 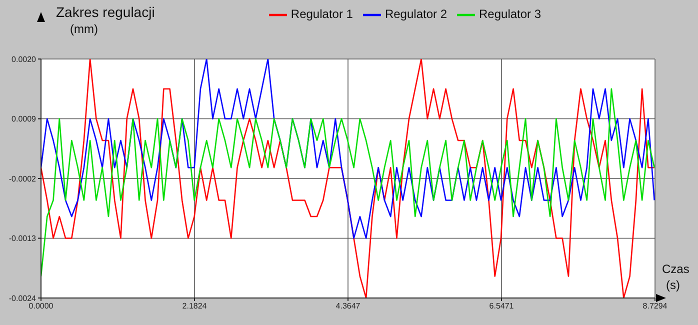 What do you see at coordinates (655, 306) in the screenshot?
I see `x-tick-label: 8.7294` at bounding box center [655, 306].